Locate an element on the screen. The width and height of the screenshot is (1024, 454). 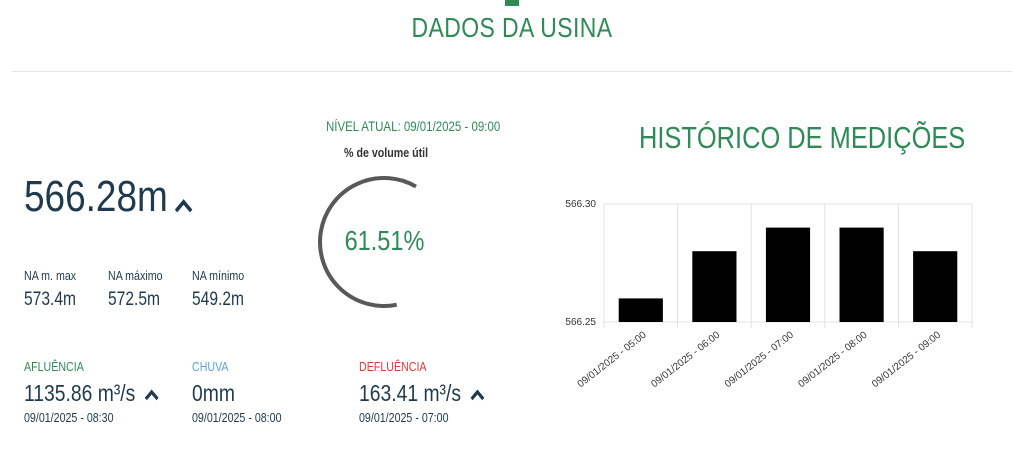
defluencia-date: 09/01/2025 - 07:00 is located at coordinates (404, 417).